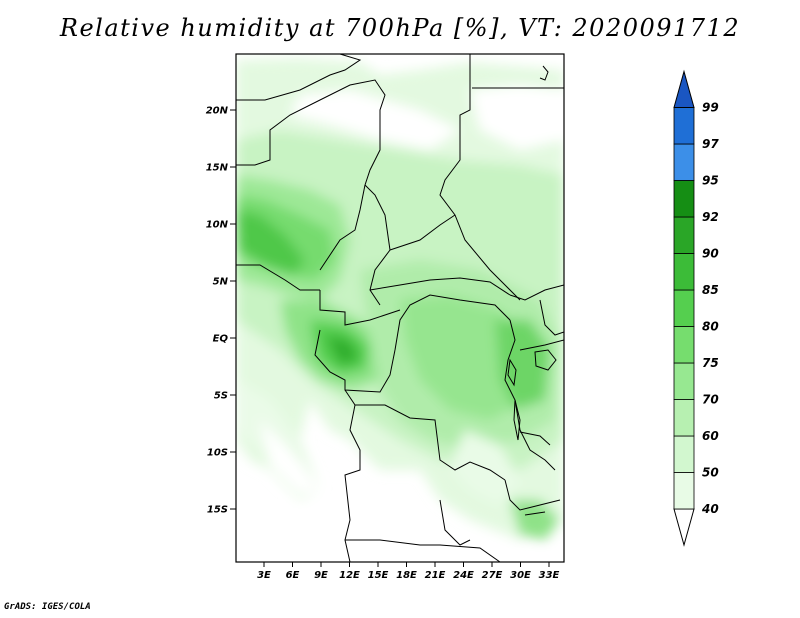 This screenshot has width=800, height=618. I want to click on lon-tick-label: 12E, so click(349, 575).